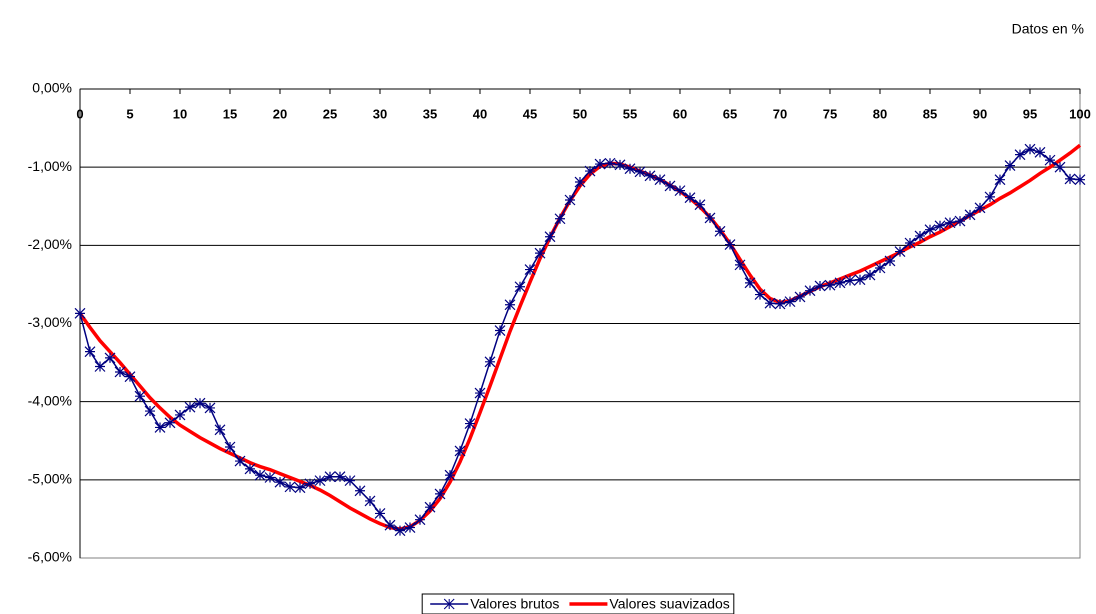 This screenshot has width=1096, height=614. I want to click on x-tick-label: 80, so click(880, 113).